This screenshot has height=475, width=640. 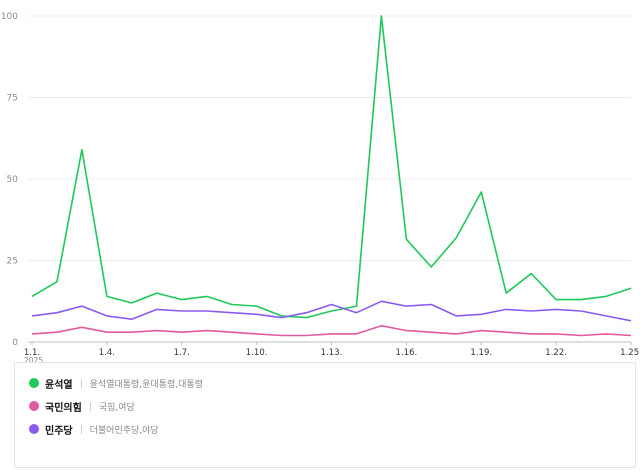 What do you see at coordinates (182, 353) in the screenshot?
I see `x-tick-label: 1.7.` at bounding box center [182, 353].